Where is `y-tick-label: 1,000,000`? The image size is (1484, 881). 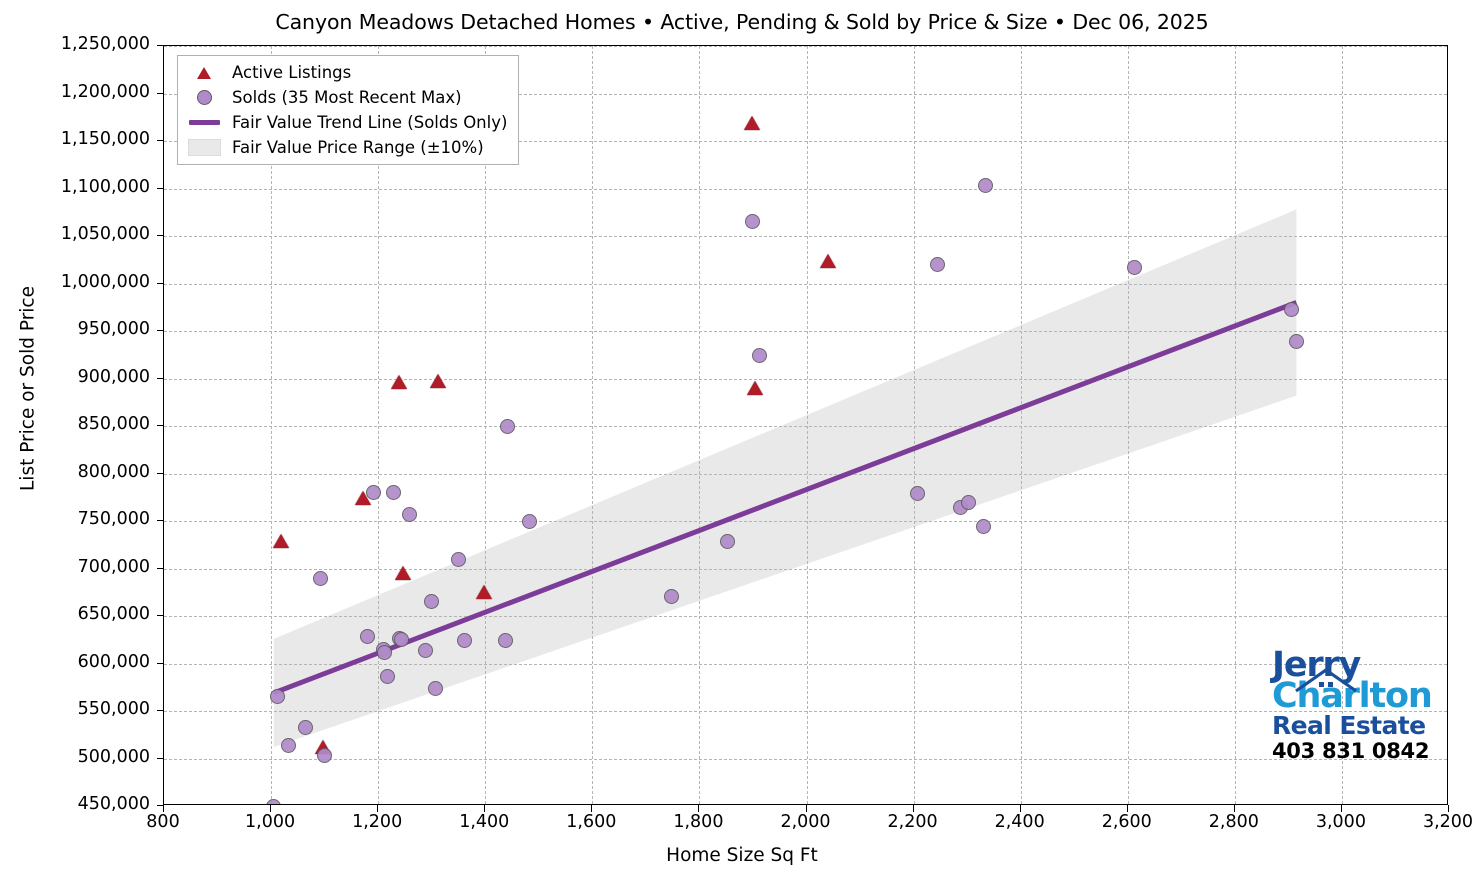
y-tick-label: 1,000,000 is located at coordinates (105, 281).